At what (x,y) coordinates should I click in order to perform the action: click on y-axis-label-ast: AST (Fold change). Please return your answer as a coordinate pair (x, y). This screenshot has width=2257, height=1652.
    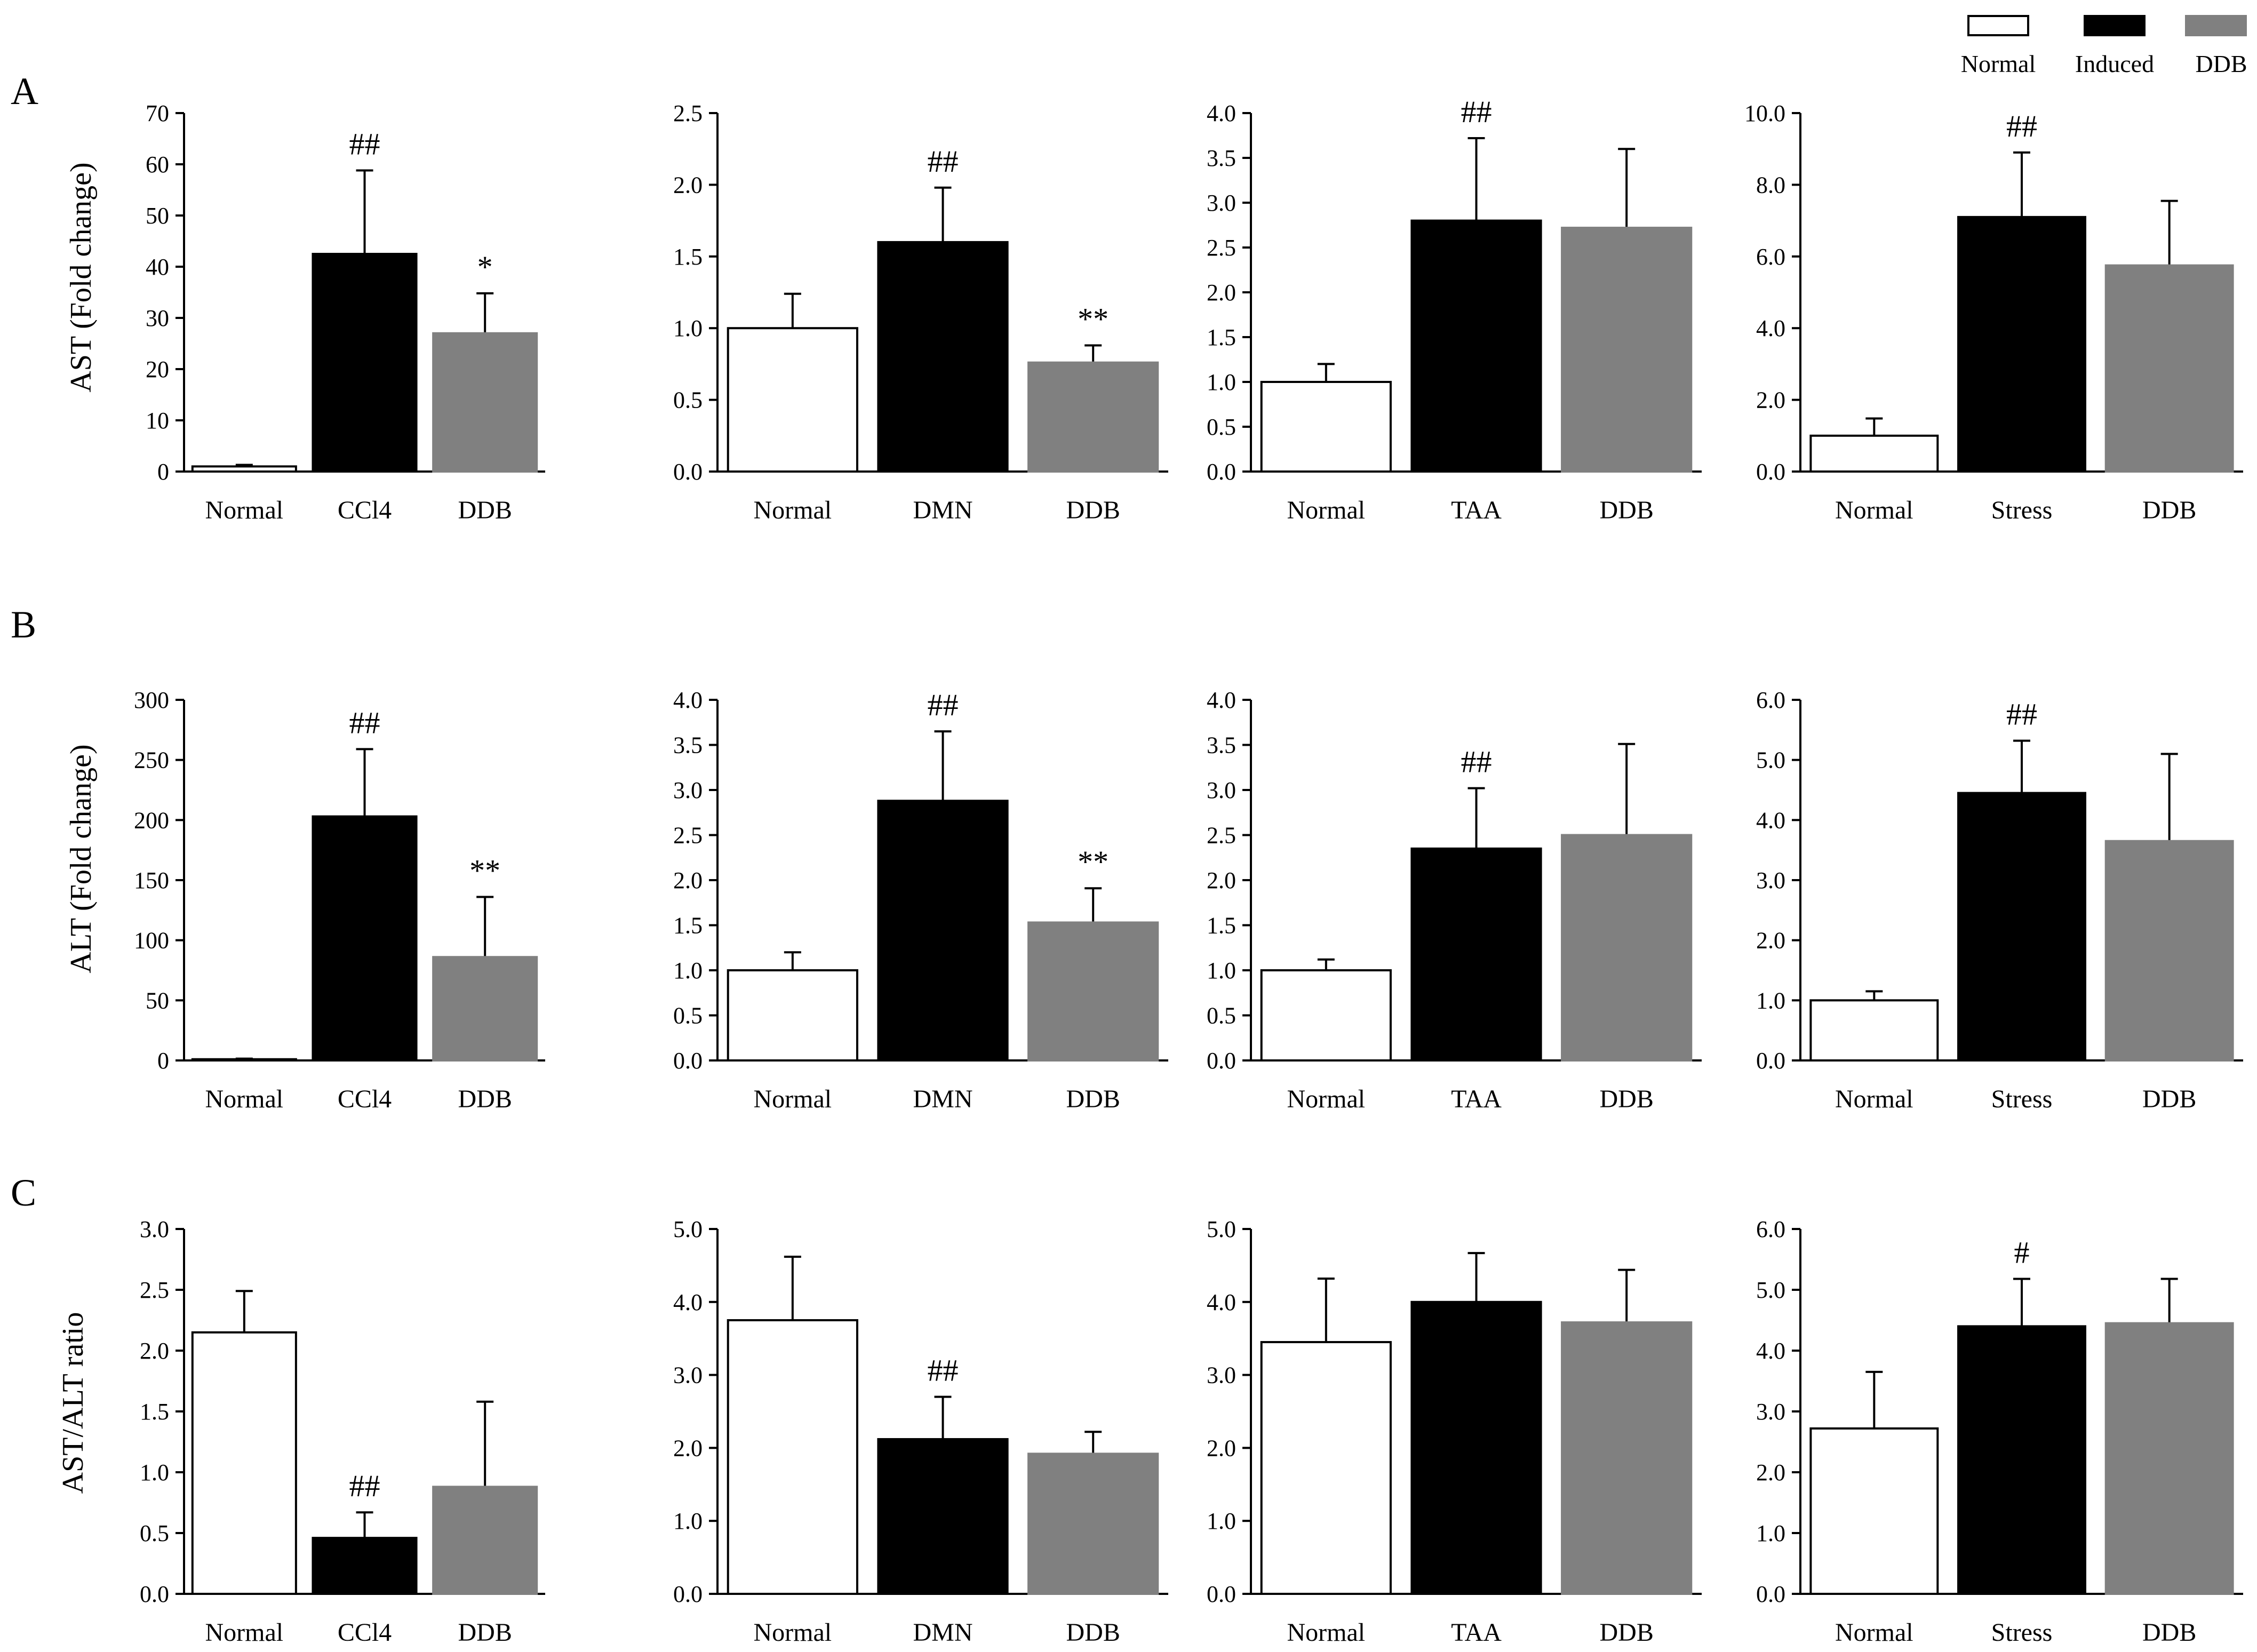
    Looking at the image, I should click on (81, 277).